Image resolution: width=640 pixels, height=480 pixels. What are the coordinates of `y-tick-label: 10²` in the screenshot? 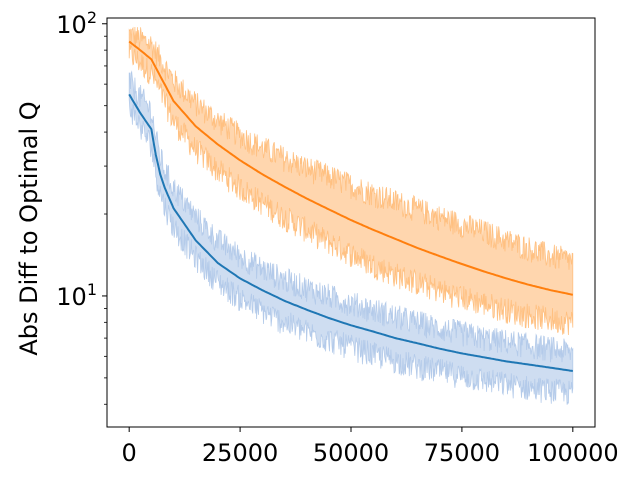 It's located at (76, 23).